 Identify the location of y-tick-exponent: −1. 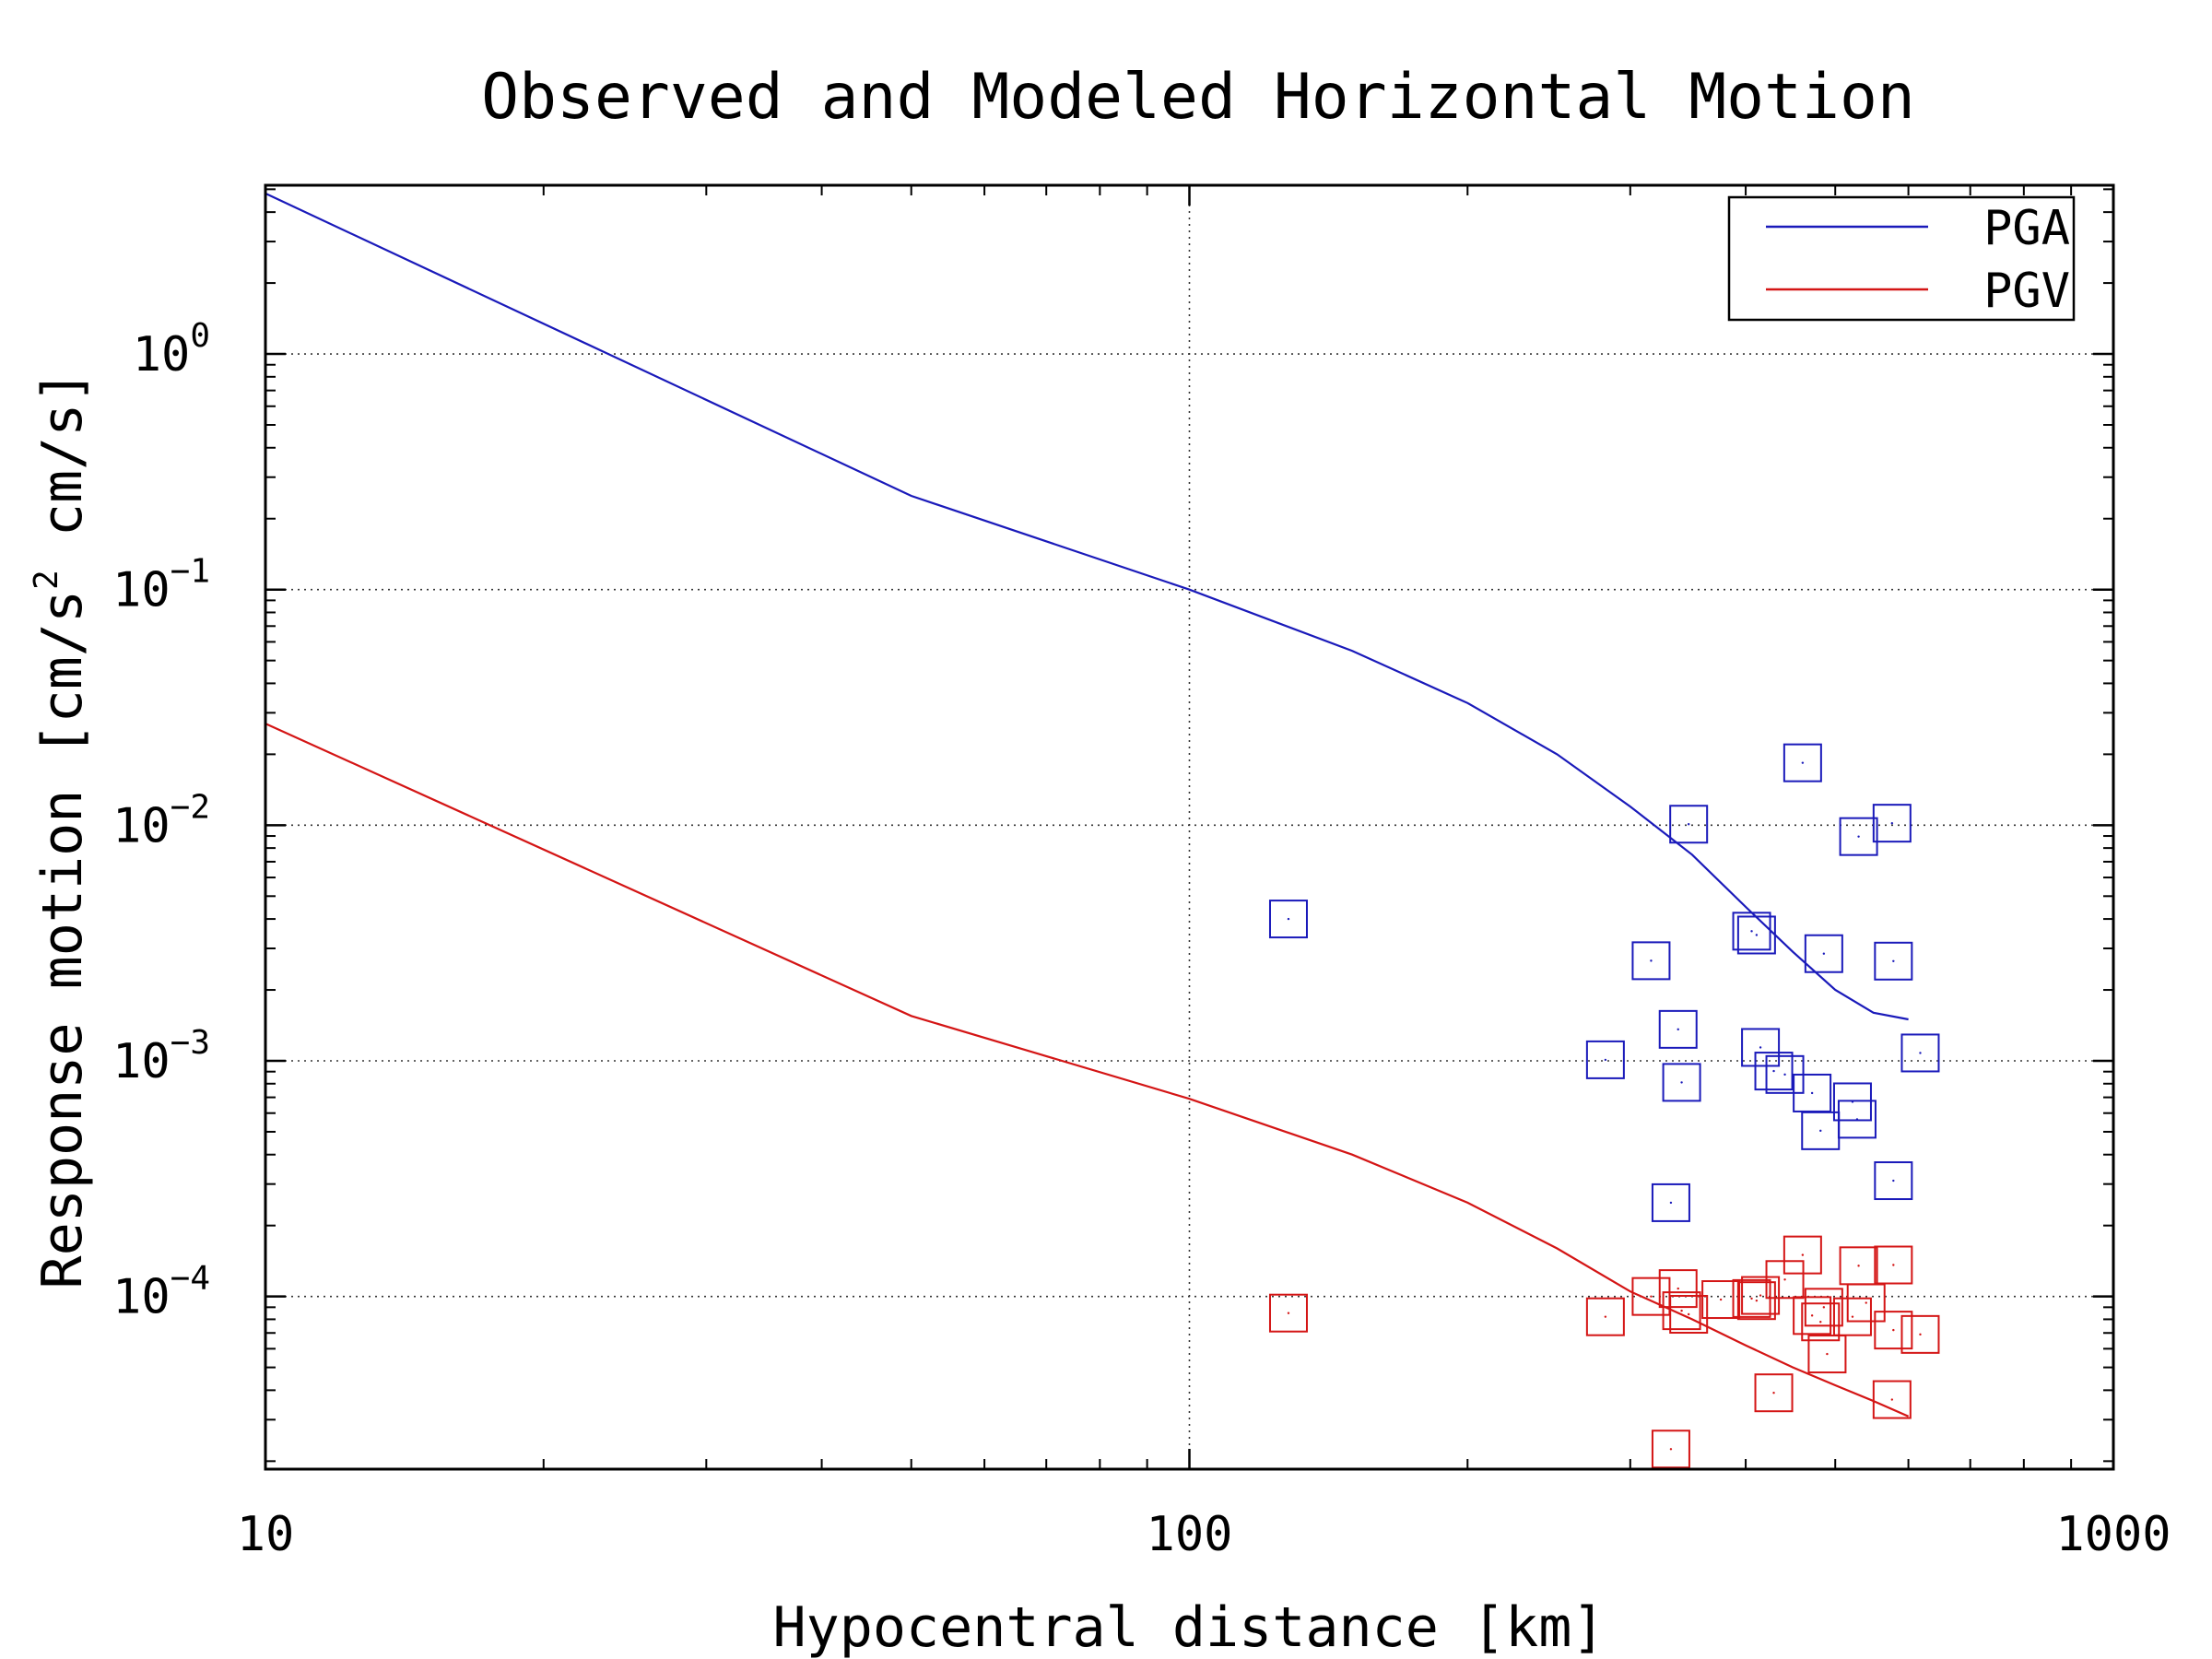
(190, 572).